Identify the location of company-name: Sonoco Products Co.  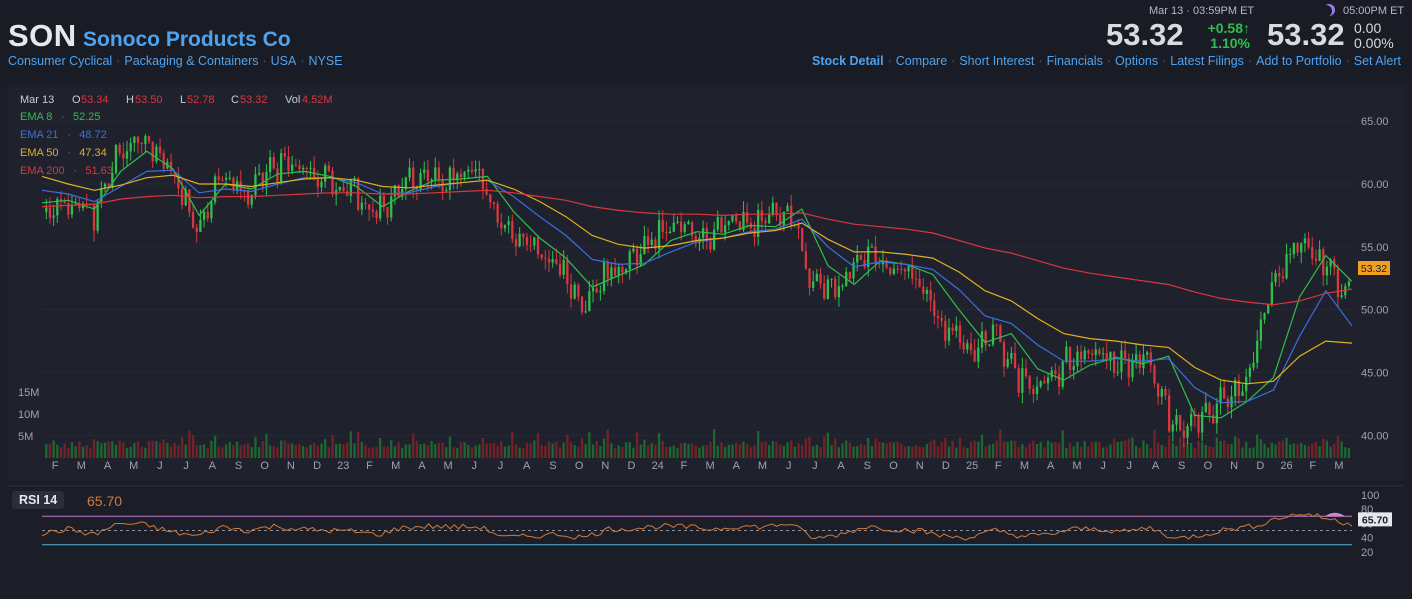
(187, 39).